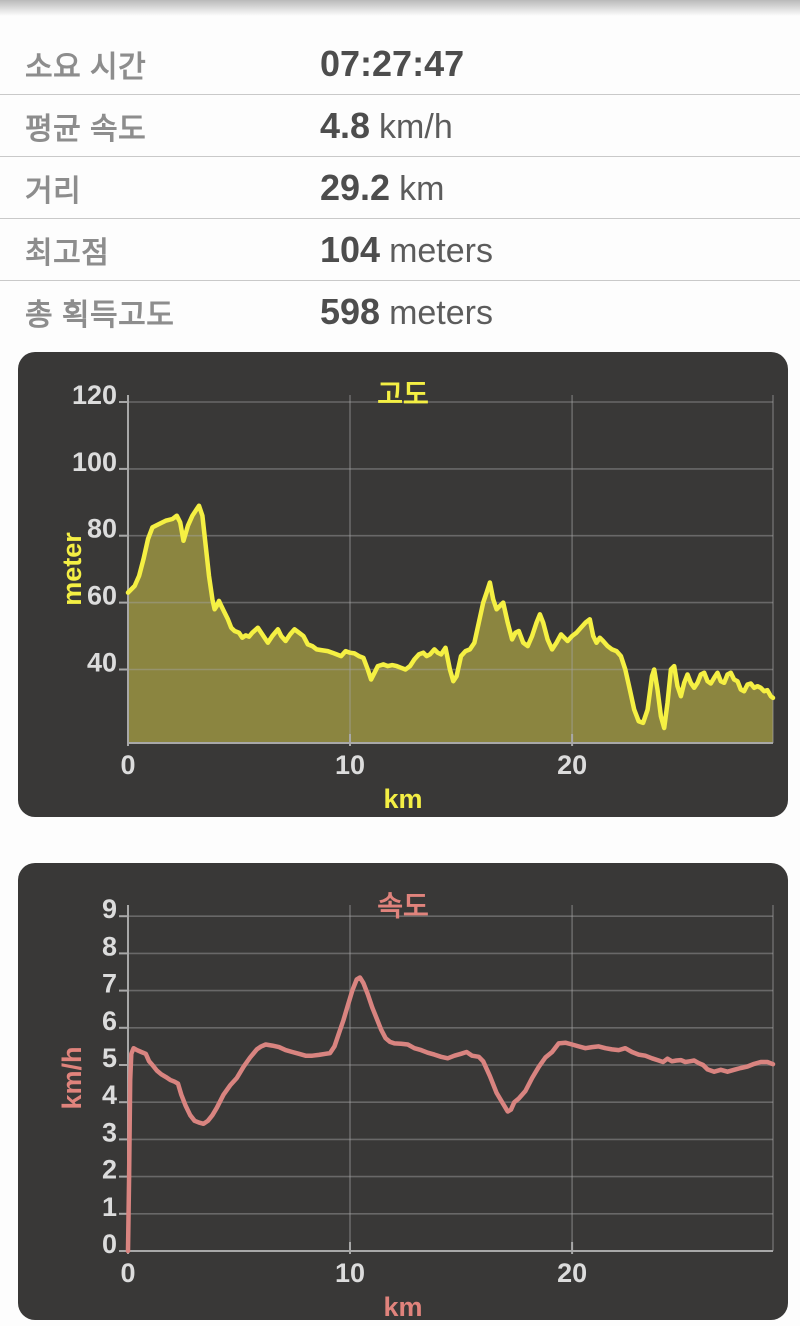 This screenshot has width=800, height=1326. I want to click on y-tick-label: 3, so click(109, 1132).